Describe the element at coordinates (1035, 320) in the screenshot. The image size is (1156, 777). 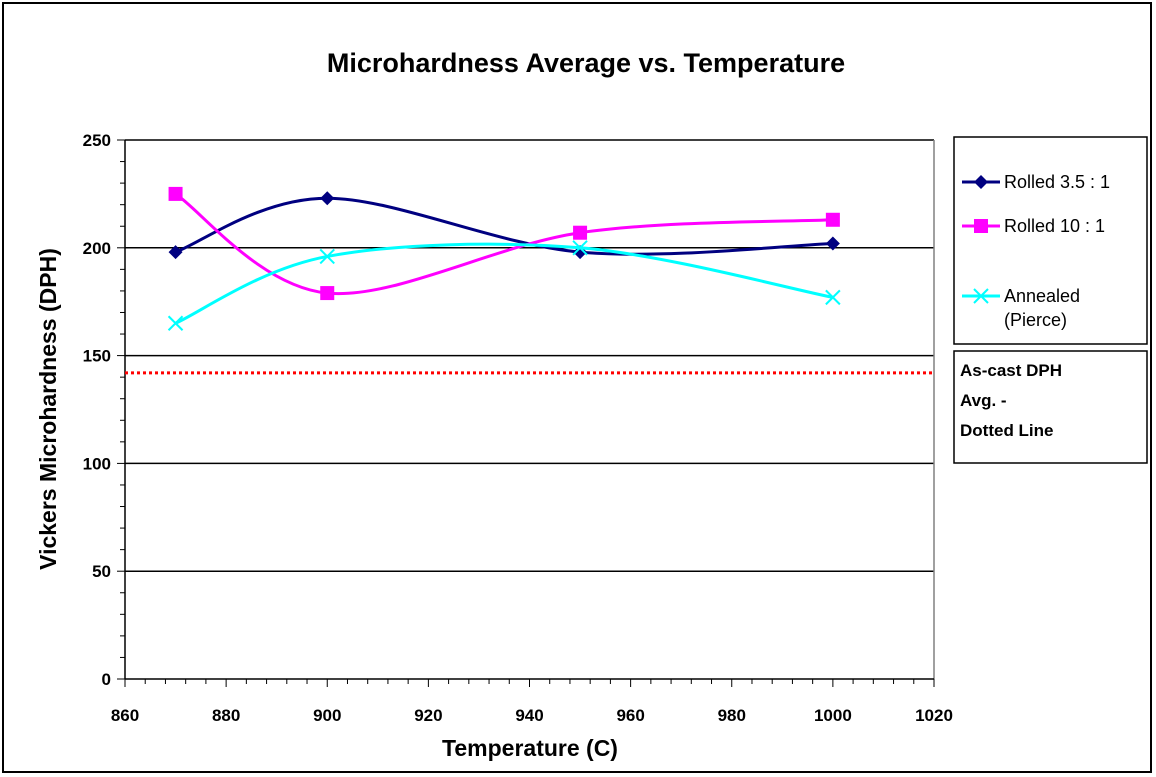
I see `legend-label: (Pierce)` at that location.